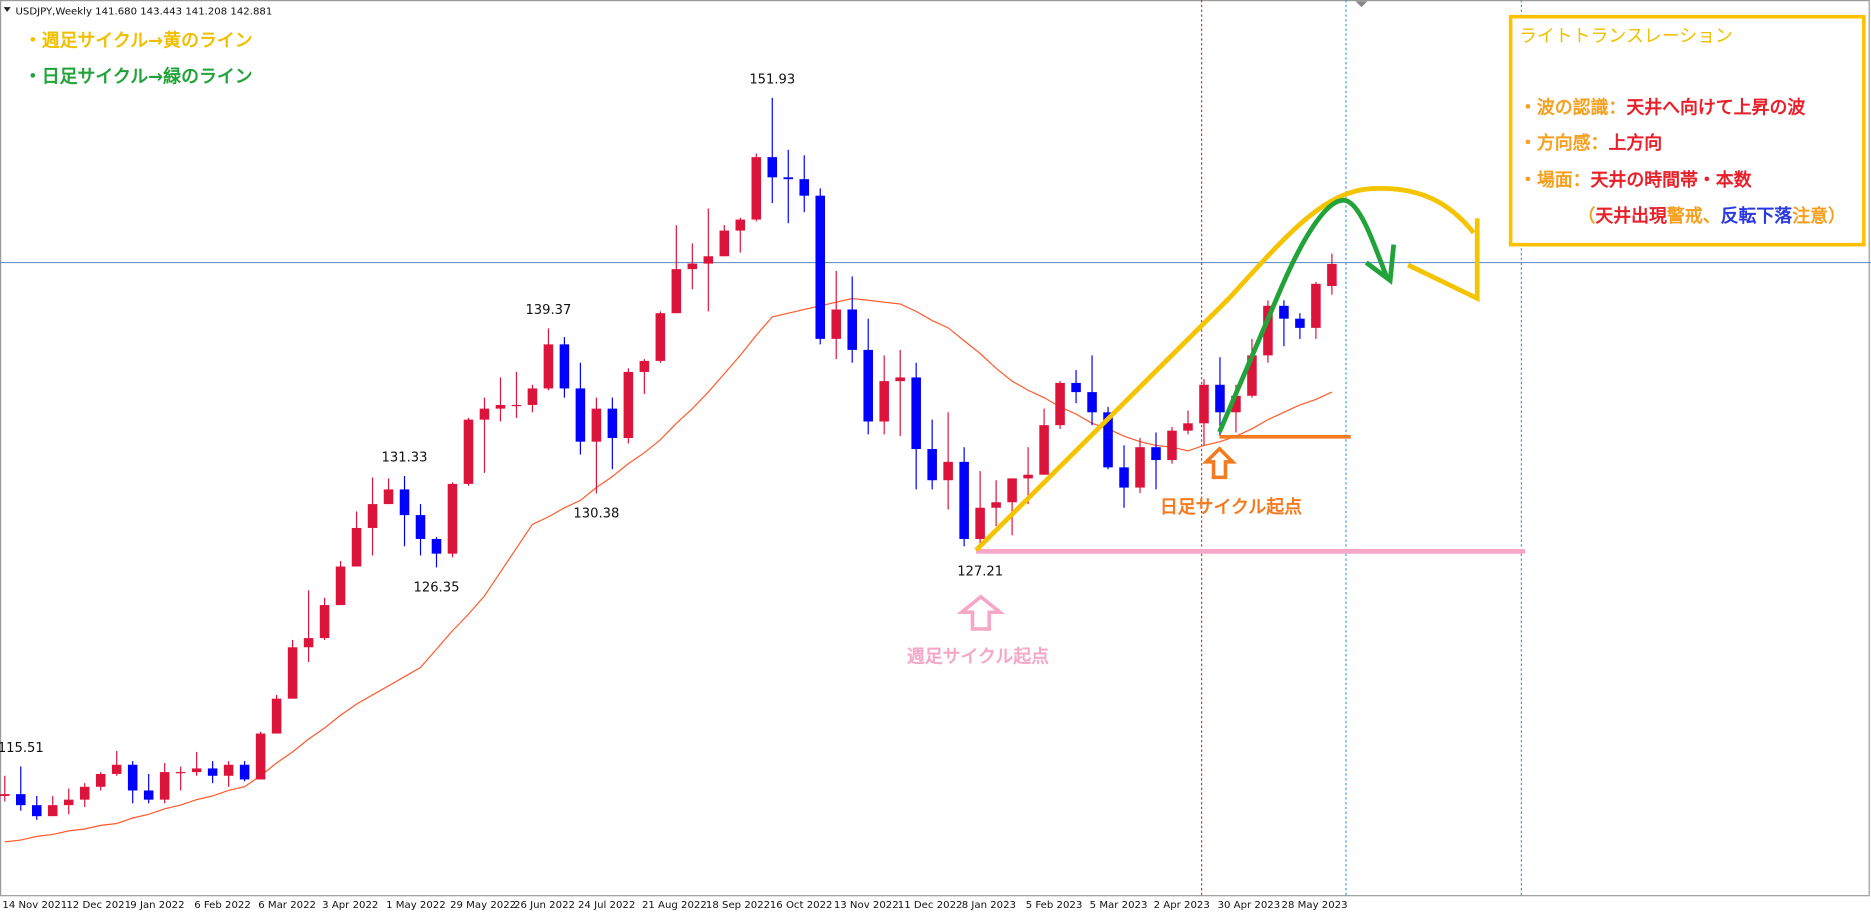 The height and width of the screenshot is (913, 1871). What do you see at coordinates (1586, 216) in the screenshot?
I see `box-text: （` at bounding box center [1586, 216].